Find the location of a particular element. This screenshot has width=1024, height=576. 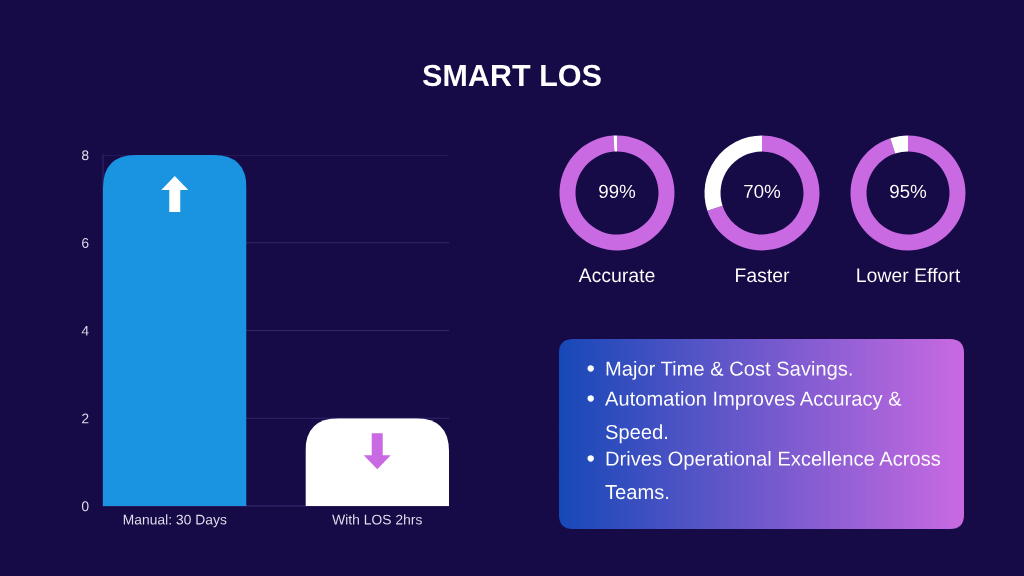

text: Drives Operational Excellence Across Teams. is located at coordinates (773, 475).